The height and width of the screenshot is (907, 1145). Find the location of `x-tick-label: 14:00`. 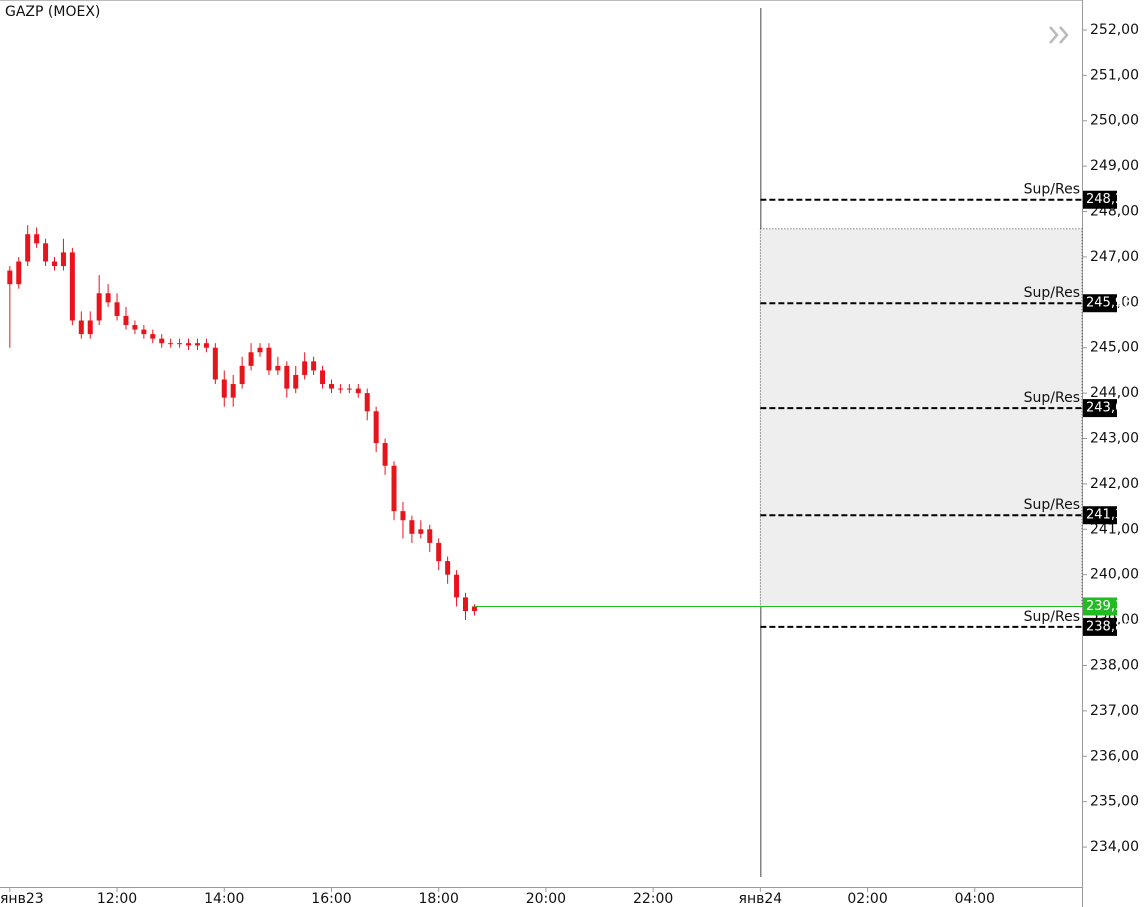

x-tick-label: 14:00 is located at coordinates (224, 899).